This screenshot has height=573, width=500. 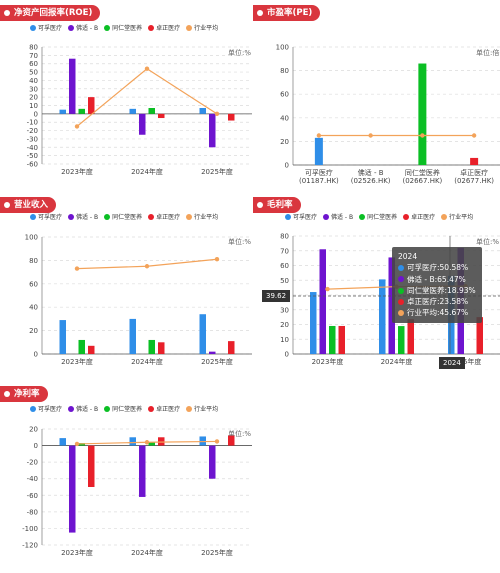 I want to click on tooltip-text: 行业平均:45.67%, so click(x=438, y=313).